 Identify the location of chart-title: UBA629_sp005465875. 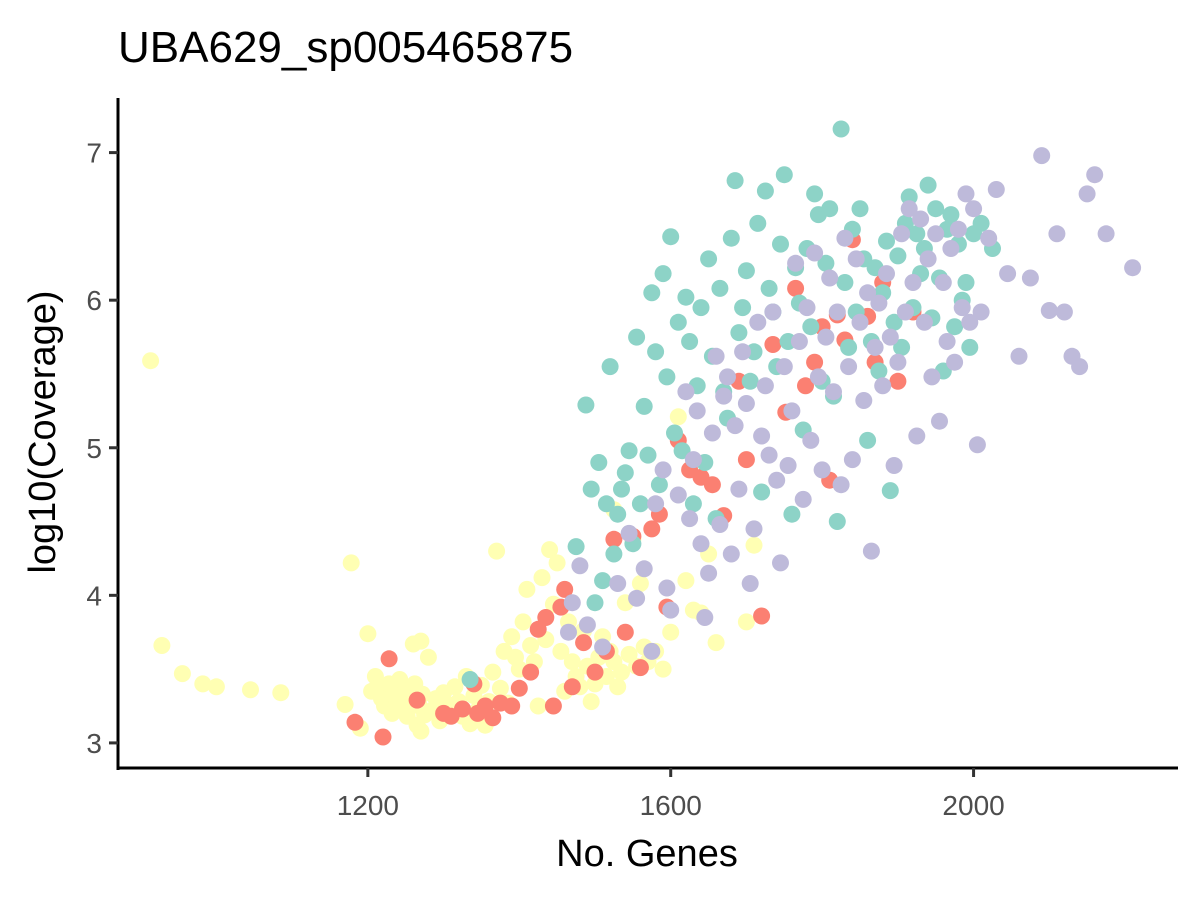
(345, 47).